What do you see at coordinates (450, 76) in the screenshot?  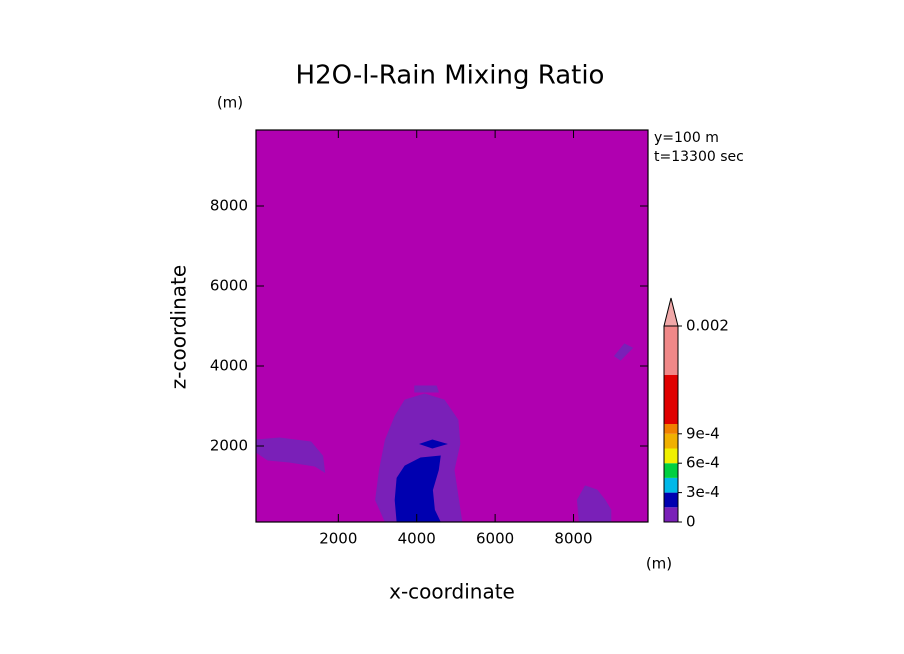 I see `chart-title: H2O-l-Rain Mixing Ratio` at bounding box center [450, 76].